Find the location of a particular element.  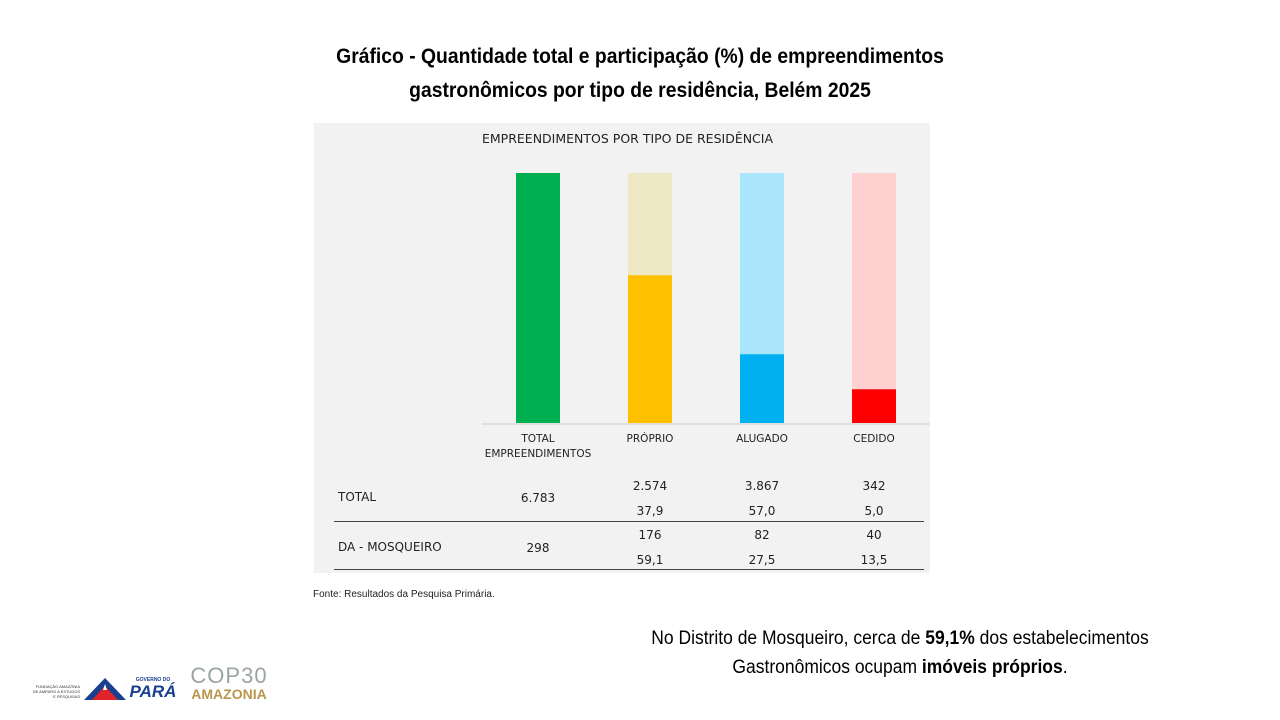

para-flag-icon is located at coordinates (105, 689).